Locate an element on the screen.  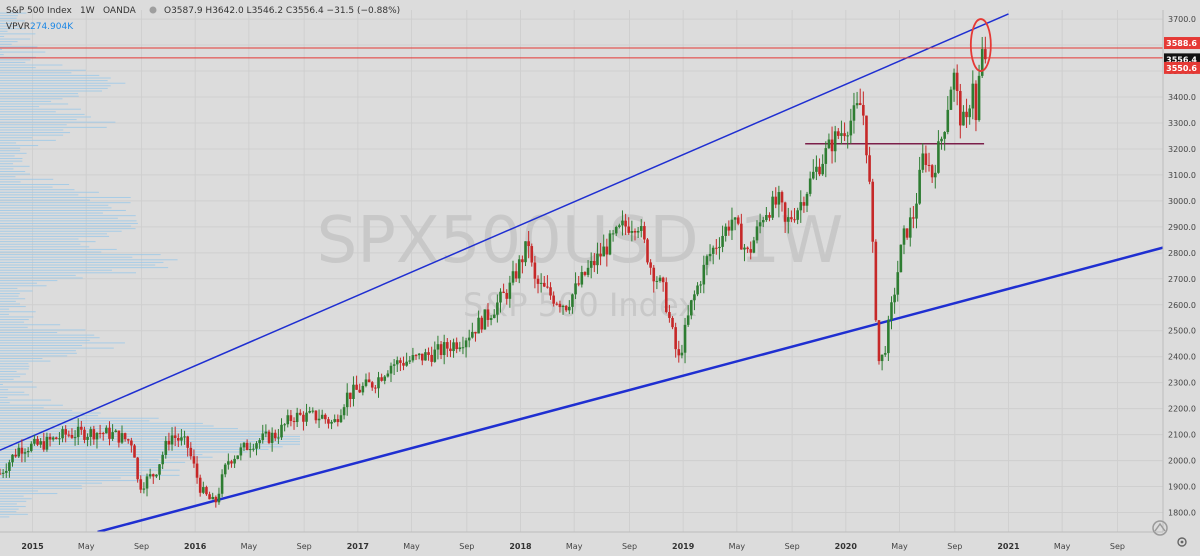
time-tick-label: May is located at coordinates (574, 546).